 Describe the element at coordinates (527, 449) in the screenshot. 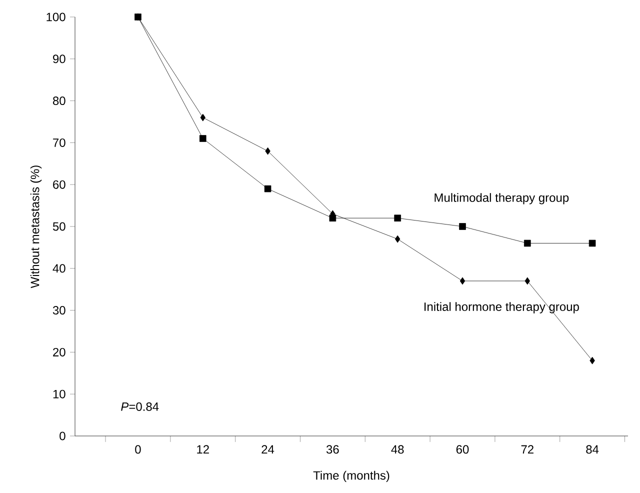

I see `x-tick-label: 72` at that location.